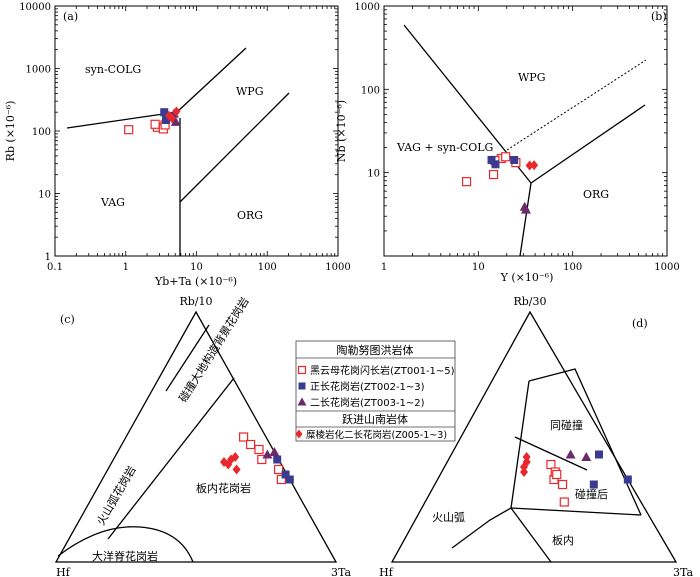  Describe the element at coordinates (341, 131) in the screenshot. I see `panel-b-ylabel: Nb (×10⁻⁶)` at that location.